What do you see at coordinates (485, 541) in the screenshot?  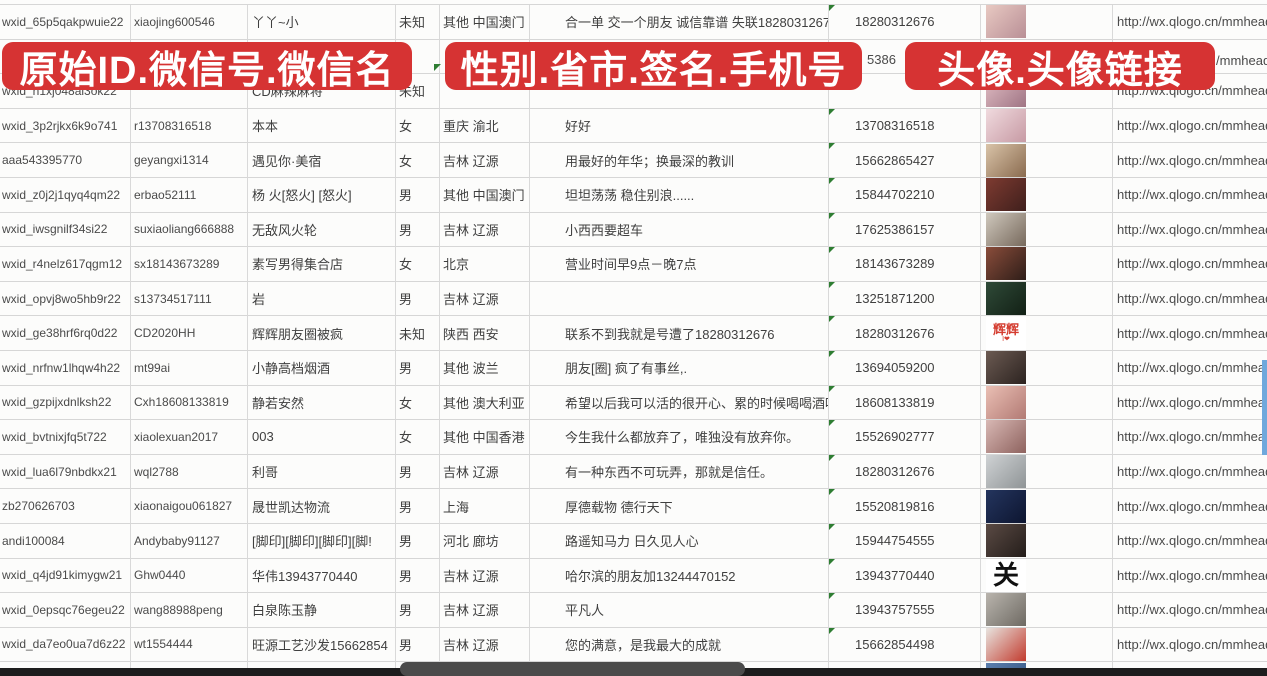 I see `cell-province: 河北 廊坊` at bounding box center [485, 541].